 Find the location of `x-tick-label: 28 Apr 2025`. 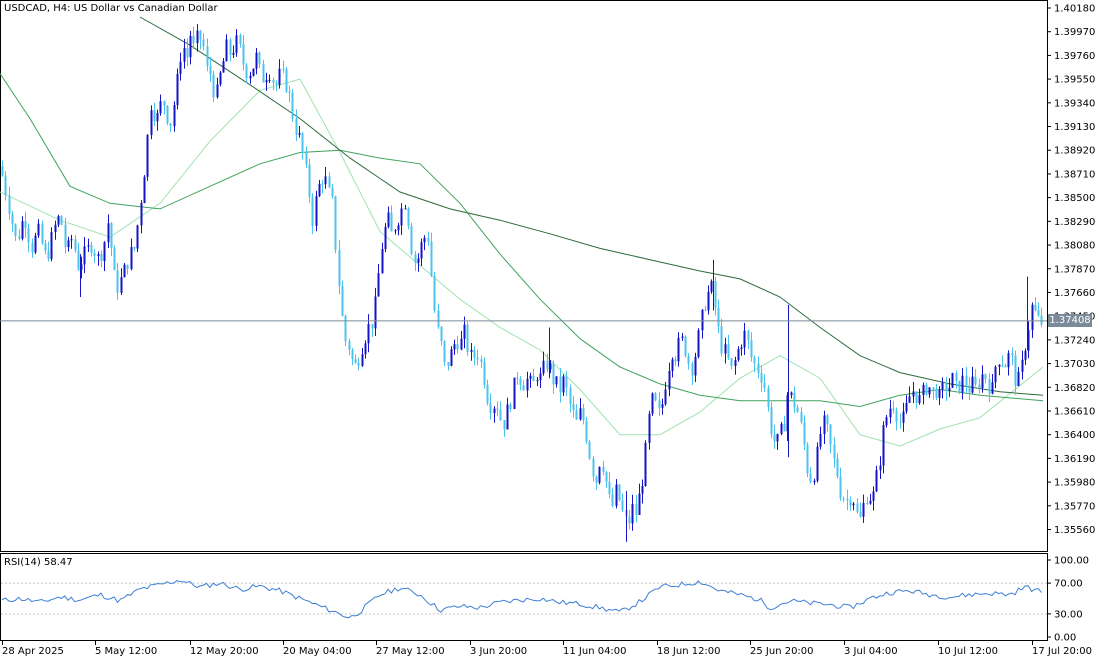

x-tick-label: 28 Apr 2025 is located at coordinates (33, 651).